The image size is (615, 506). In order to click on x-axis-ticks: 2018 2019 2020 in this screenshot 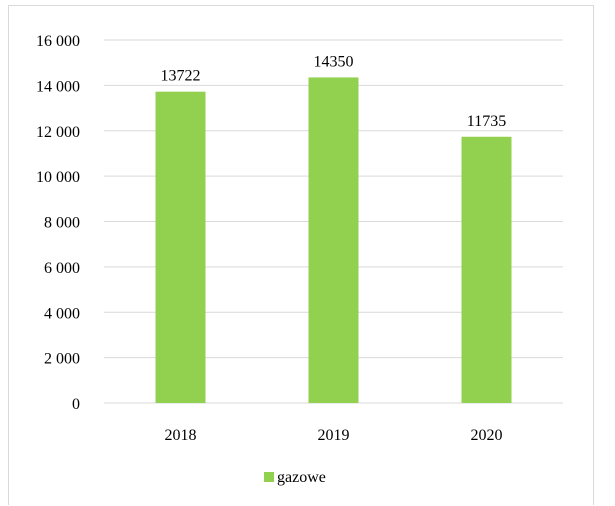, I will do `click(334, 435)`.